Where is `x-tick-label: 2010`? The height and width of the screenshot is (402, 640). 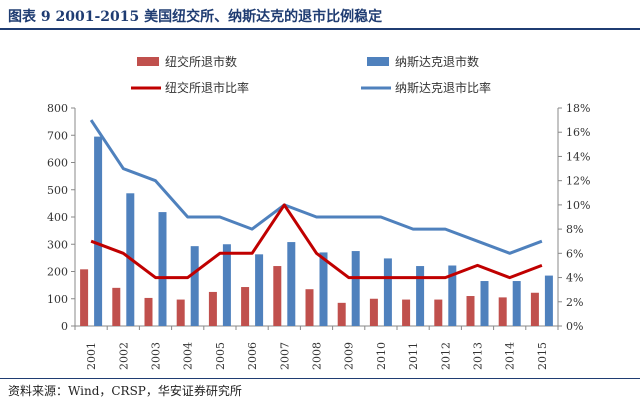
x-tick-label: 2010 is located at coordinates (381, 356).